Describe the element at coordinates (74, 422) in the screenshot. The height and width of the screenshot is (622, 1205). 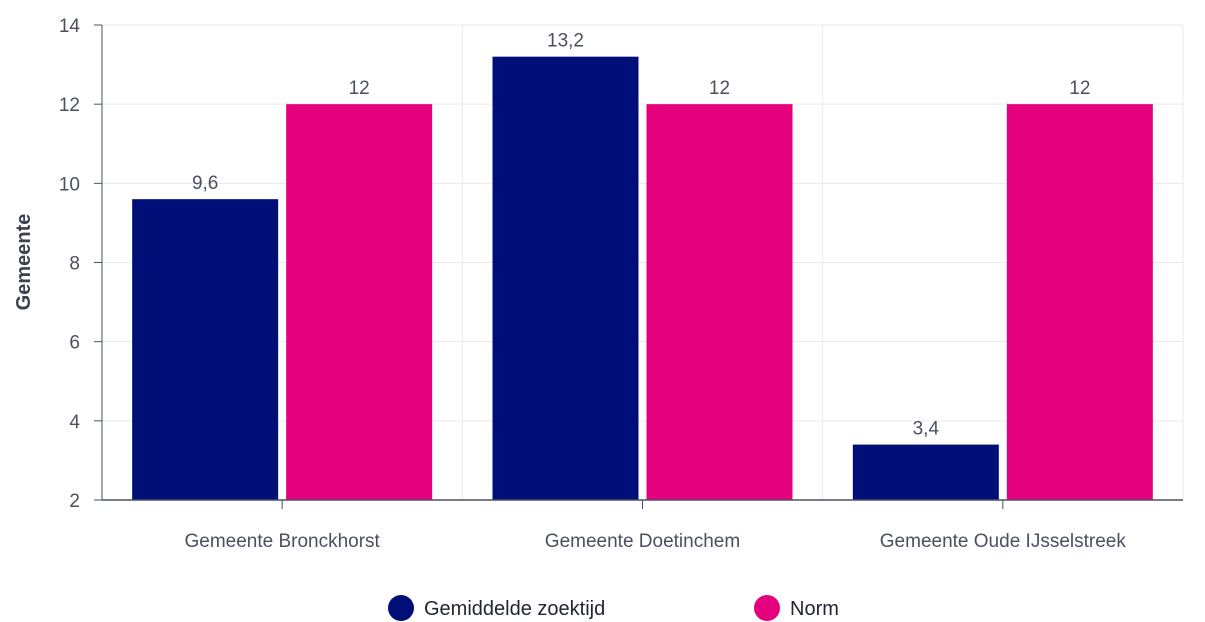
I see `y-tick-label: 4` at that location.